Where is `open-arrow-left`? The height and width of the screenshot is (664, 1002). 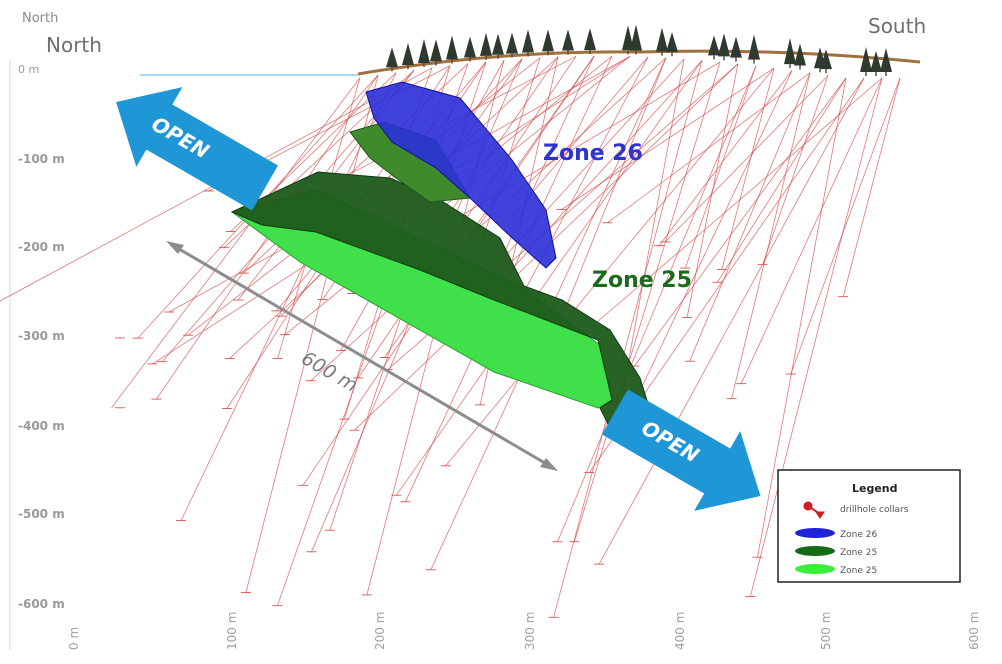
open-arrow-left is located at coordinates (197, 149).